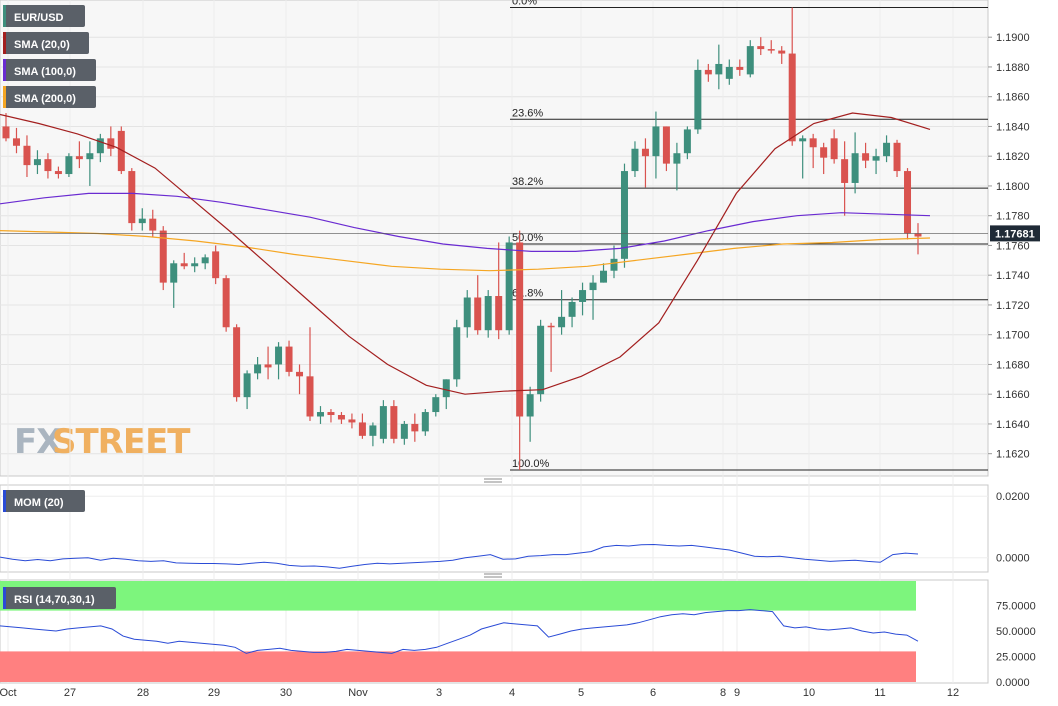  What do you see at coordinates (581, 693) in the screenshot?
I see `time-tick-label: 5` at bounding box center [581, 693].